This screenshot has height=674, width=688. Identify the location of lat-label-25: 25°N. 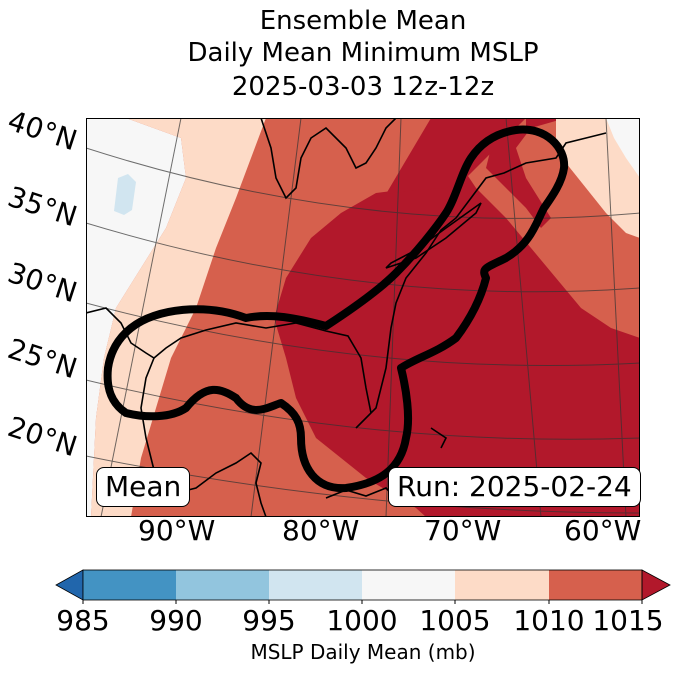
(42, 359).